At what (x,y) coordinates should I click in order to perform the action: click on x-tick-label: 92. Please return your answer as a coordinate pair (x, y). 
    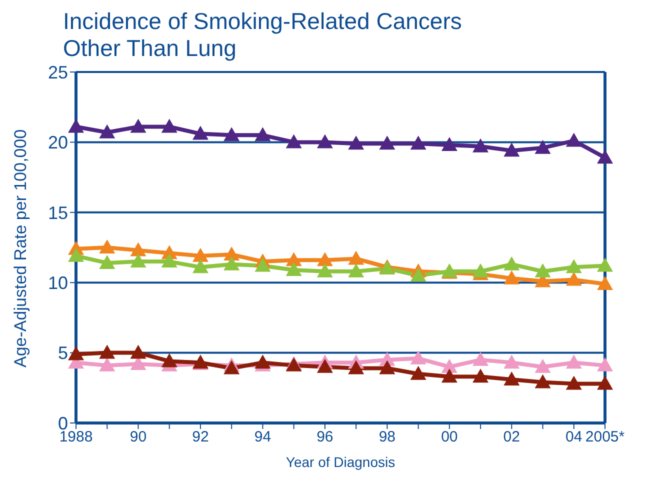
    Looking at the image, I should click on (200, 437).